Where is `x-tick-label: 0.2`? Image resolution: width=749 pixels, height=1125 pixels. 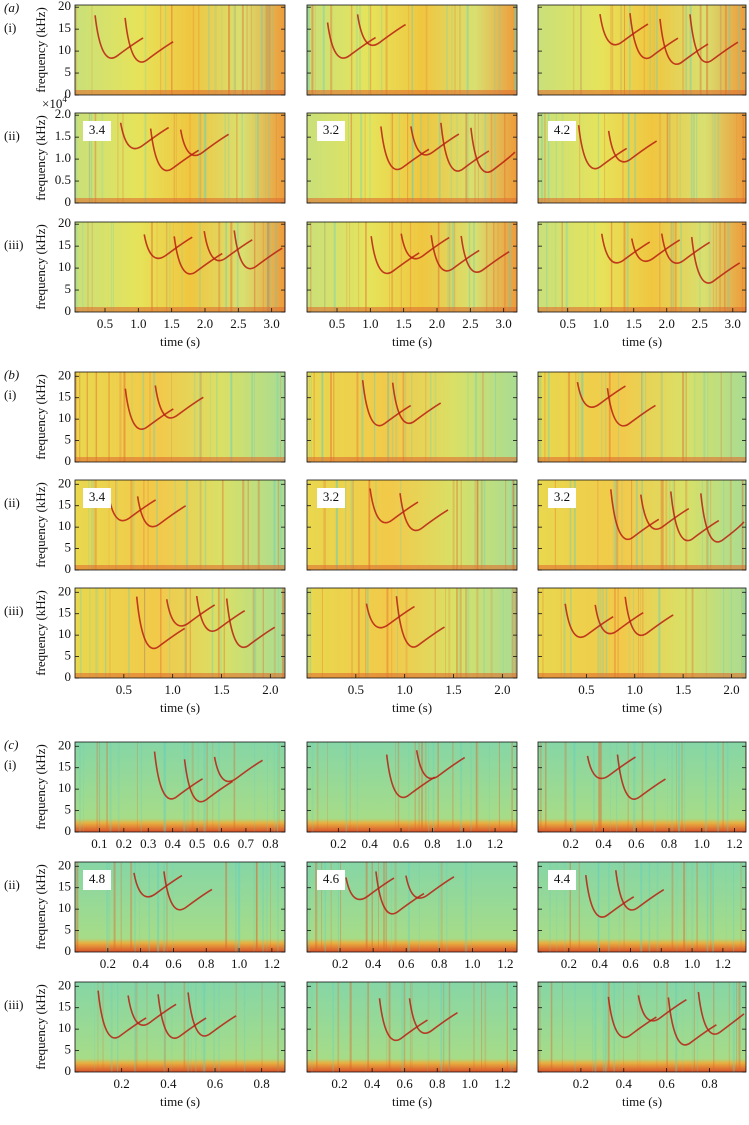 x-tick-label: 0.2 is located at coordinates (571, 843).